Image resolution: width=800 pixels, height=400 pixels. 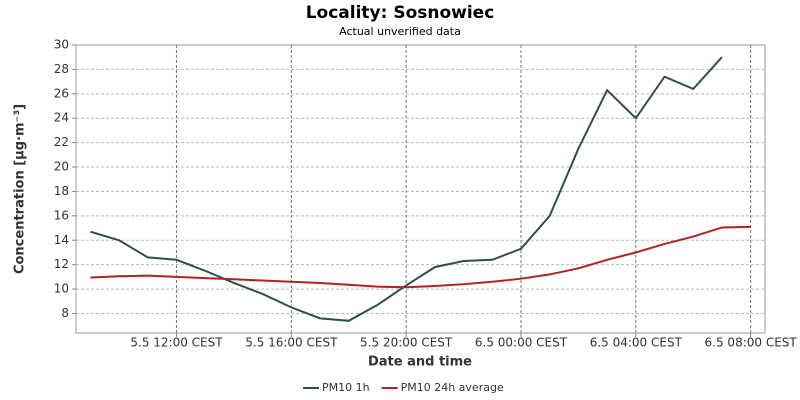 What do you see at coordinates (61, 215) in the screenshot?
I see `y-tick-label: 16` at bounding box center [61, 215].